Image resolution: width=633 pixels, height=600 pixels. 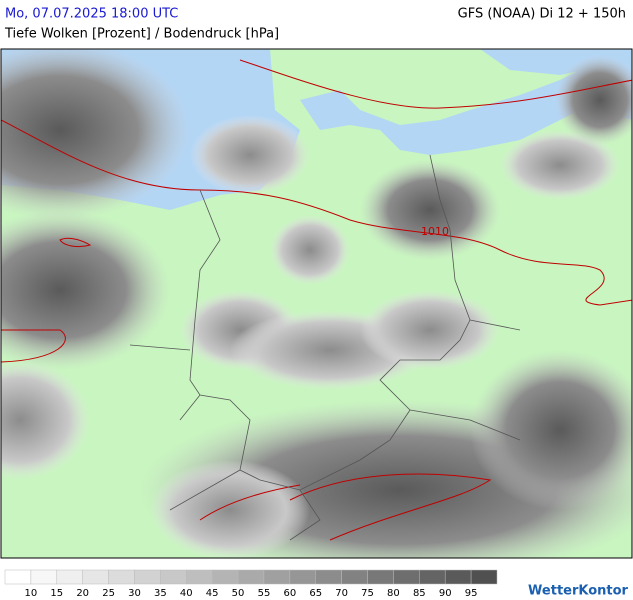 I want to click on legend-tick: 40, so click(x=186, y=593).